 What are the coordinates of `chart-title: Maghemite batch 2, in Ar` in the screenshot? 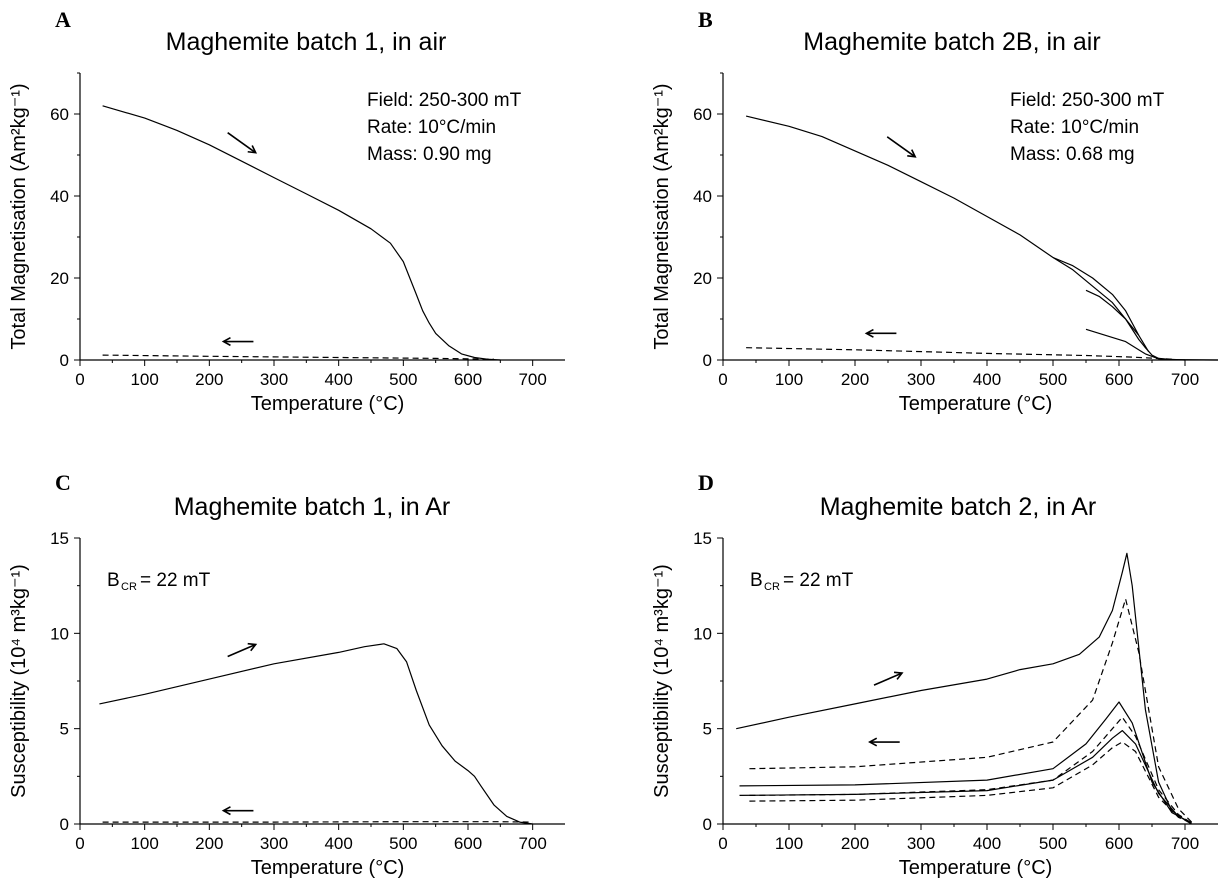 It's located at (958, 507).